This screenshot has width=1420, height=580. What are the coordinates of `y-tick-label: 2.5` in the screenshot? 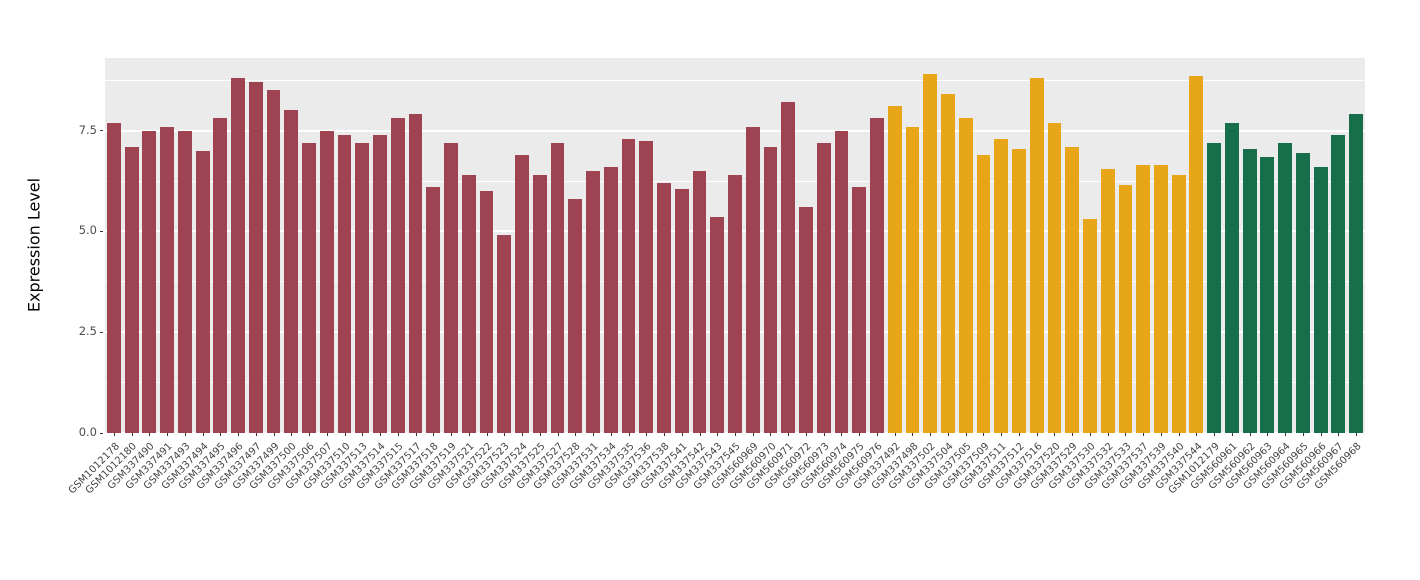 It's located at (87, 331).